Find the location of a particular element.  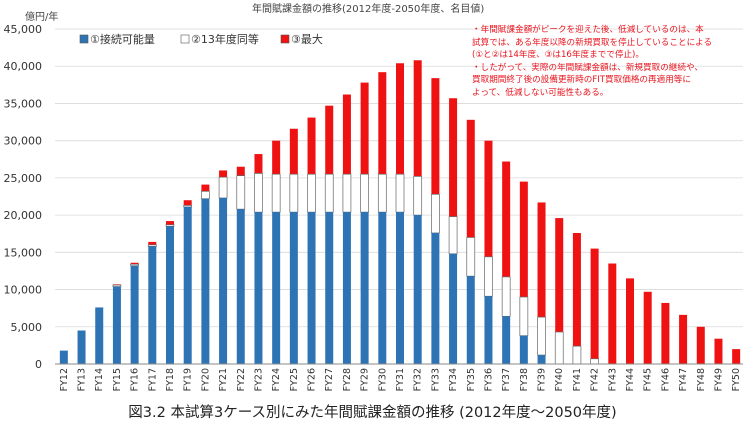

note-line: (①と②は14年度、③は16年度までで停止)。 is located at coordinates (558, 55).